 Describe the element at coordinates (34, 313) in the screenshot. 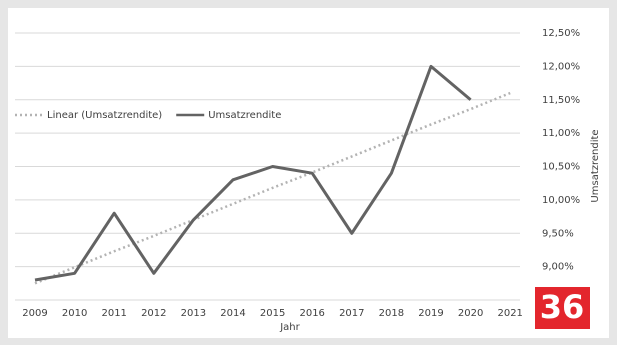

I see `x-tick-label: 2009` at that location.